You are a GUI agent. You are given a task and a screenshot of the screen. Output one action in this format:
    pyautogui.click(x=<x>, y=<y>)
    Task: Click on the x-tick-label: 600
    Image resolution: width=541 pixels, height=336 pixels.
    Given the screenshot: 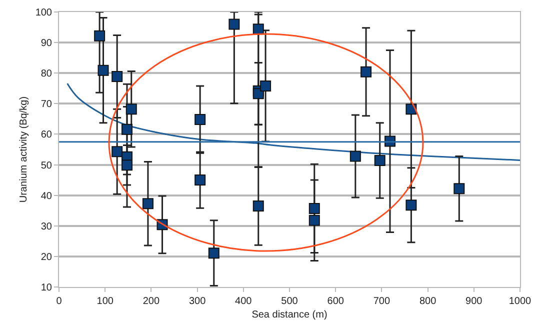 What is the action you would take?
    pyautogui.click(x=335, y=301)
    